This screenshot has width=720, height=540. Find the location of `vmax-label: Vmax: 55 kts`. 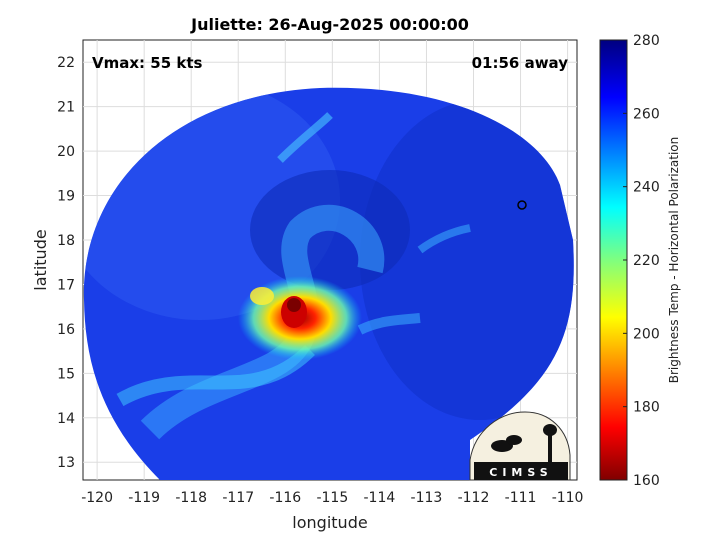

vmax-label: Vmax: 55 kts is located at coordinates (147, 63).